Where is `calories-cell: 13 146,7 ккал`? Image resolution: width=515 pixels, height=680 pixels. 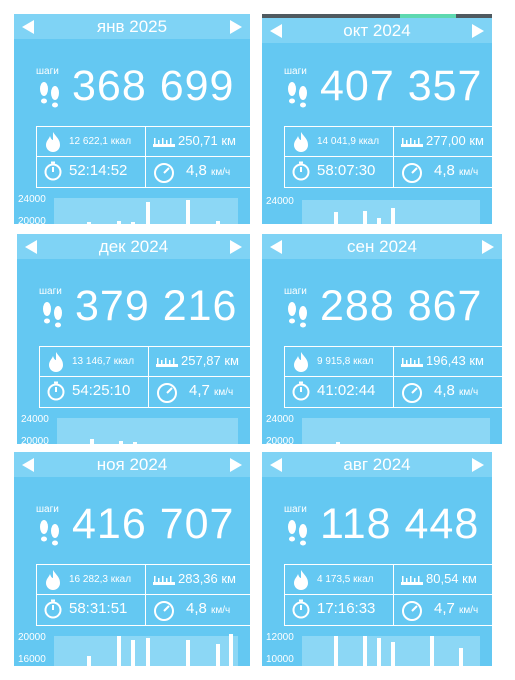
calories-cell: 13 146,7 ккал is located at coordinates (94, 361).